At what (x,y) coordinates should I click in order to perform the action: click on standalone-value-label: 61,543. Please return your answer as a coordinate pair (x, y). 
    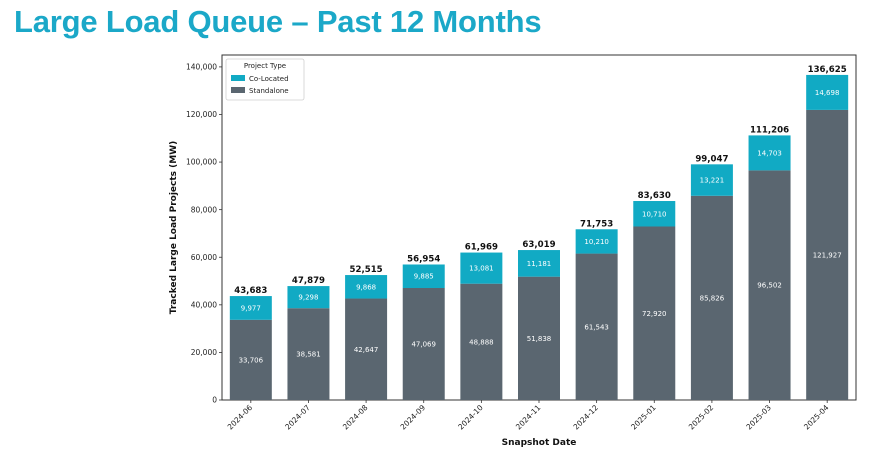
    Looking at the image, I should click on (596, 327).